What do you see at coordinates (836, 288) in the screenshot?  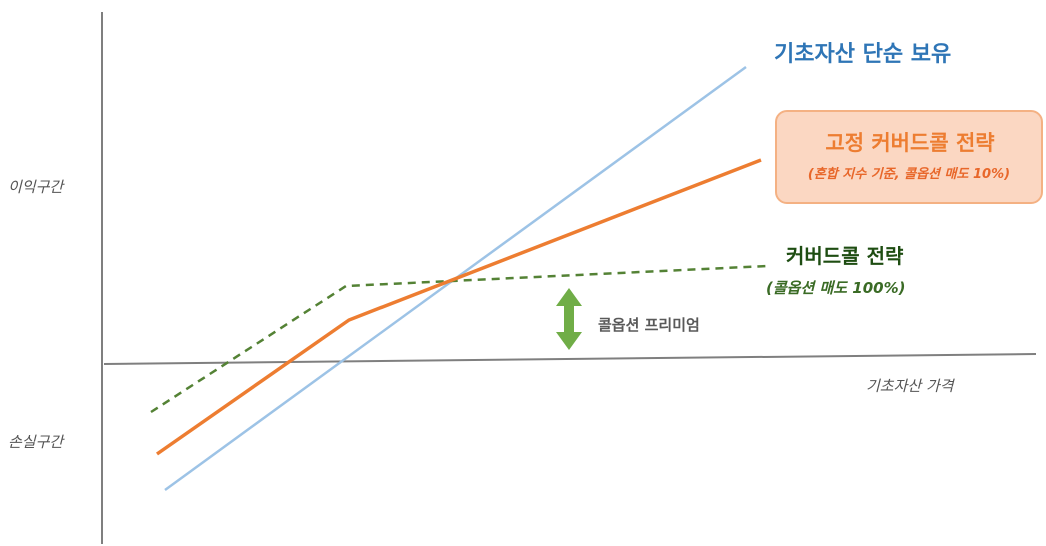 I see `covered-call-note: (콜옵션 매도 100%)` at bounding box center [836, 288].